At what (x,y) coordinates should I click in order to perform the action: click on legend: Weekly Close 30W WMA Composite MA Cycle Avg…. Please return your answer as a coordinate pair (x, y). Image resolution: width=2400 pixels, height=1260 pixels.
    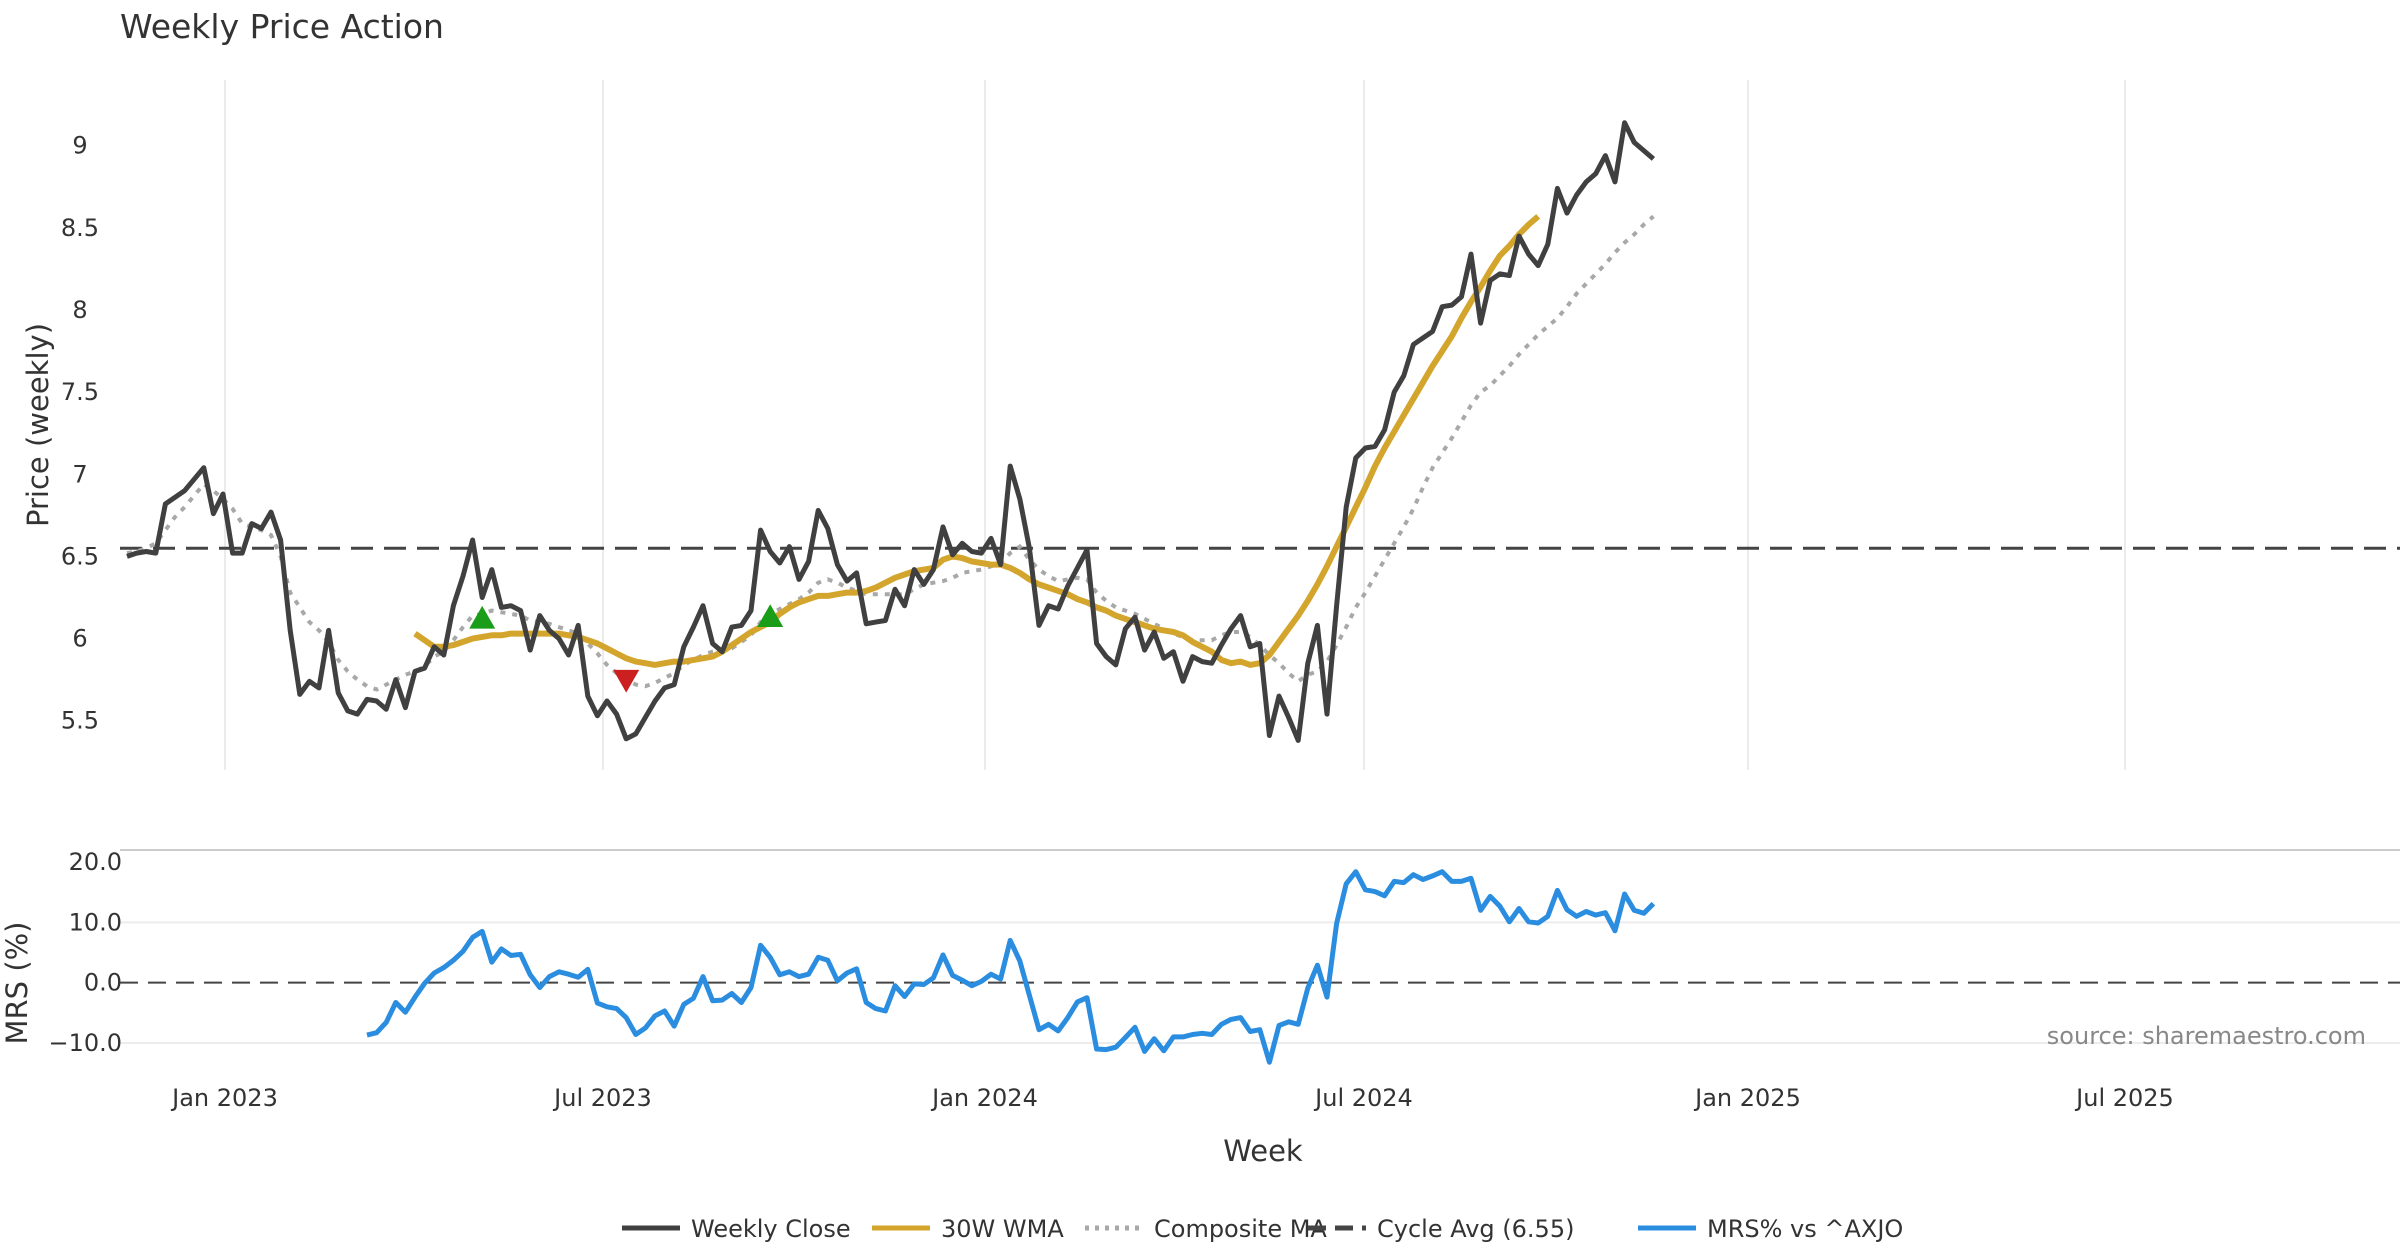
    Looking at the image, I should click on (1262, 1229).